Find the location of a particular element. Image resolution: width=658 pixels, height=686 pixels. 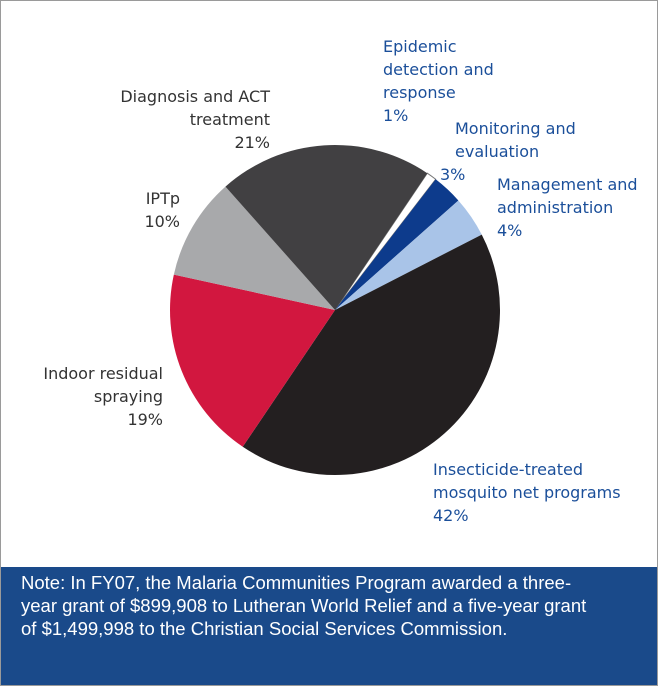

slice-label: IPTp is located at coordinates (162, 198).